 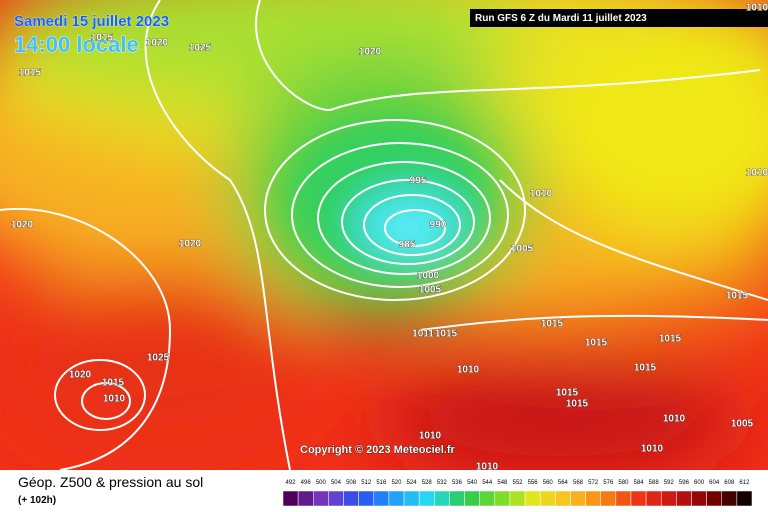 I want to click on legend-label: 552, so click(x=517, y=483).